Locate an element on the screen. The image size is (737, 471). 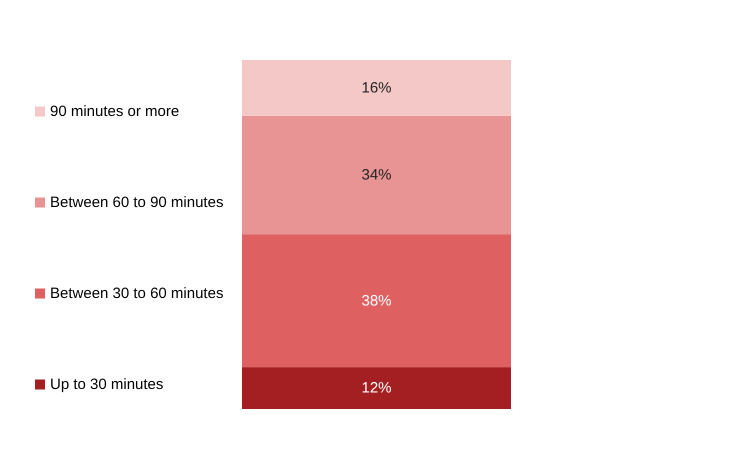
data-label: 38% is located at coordinates (376, 301).